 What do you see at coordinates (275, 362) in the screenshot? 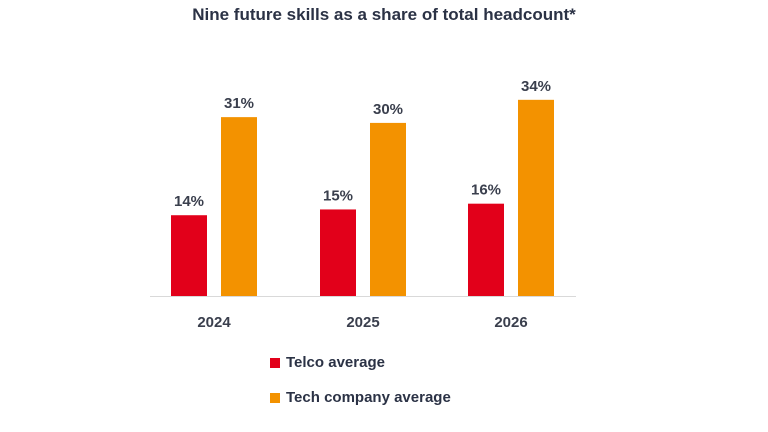
I see `legend-swatch-telco` at bounding box center [275, 362].